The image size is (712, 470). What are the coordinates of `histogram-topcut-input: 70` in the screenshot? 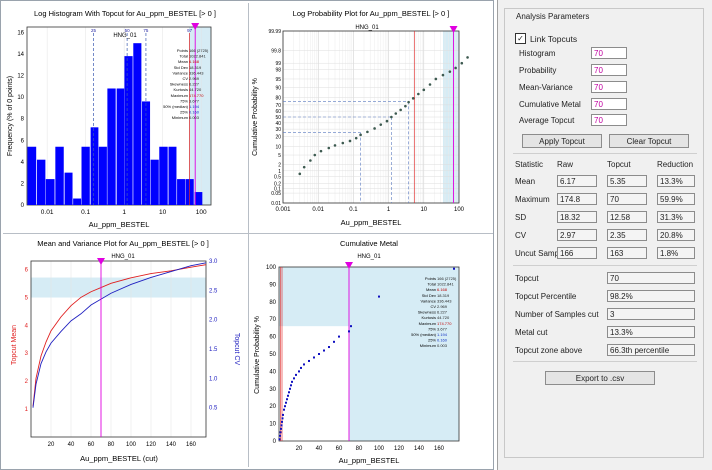 It's located at (609, 53).